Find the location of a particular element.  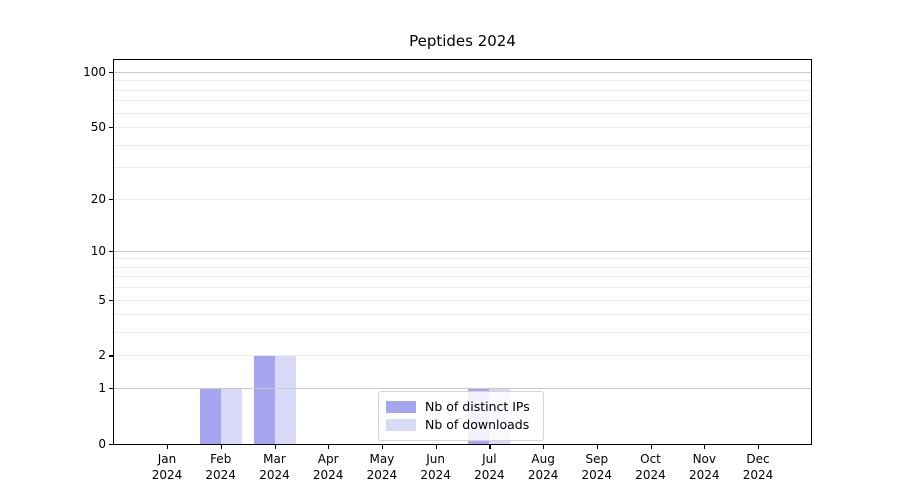

legend-swatch-downloads is located at coordinates (401, 424).